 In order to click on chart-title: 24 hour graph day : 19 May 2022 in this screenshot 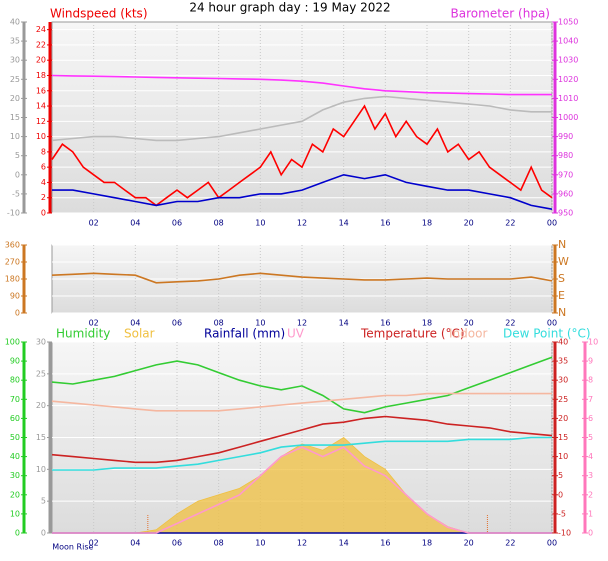, I will do `click(289, 8)`.